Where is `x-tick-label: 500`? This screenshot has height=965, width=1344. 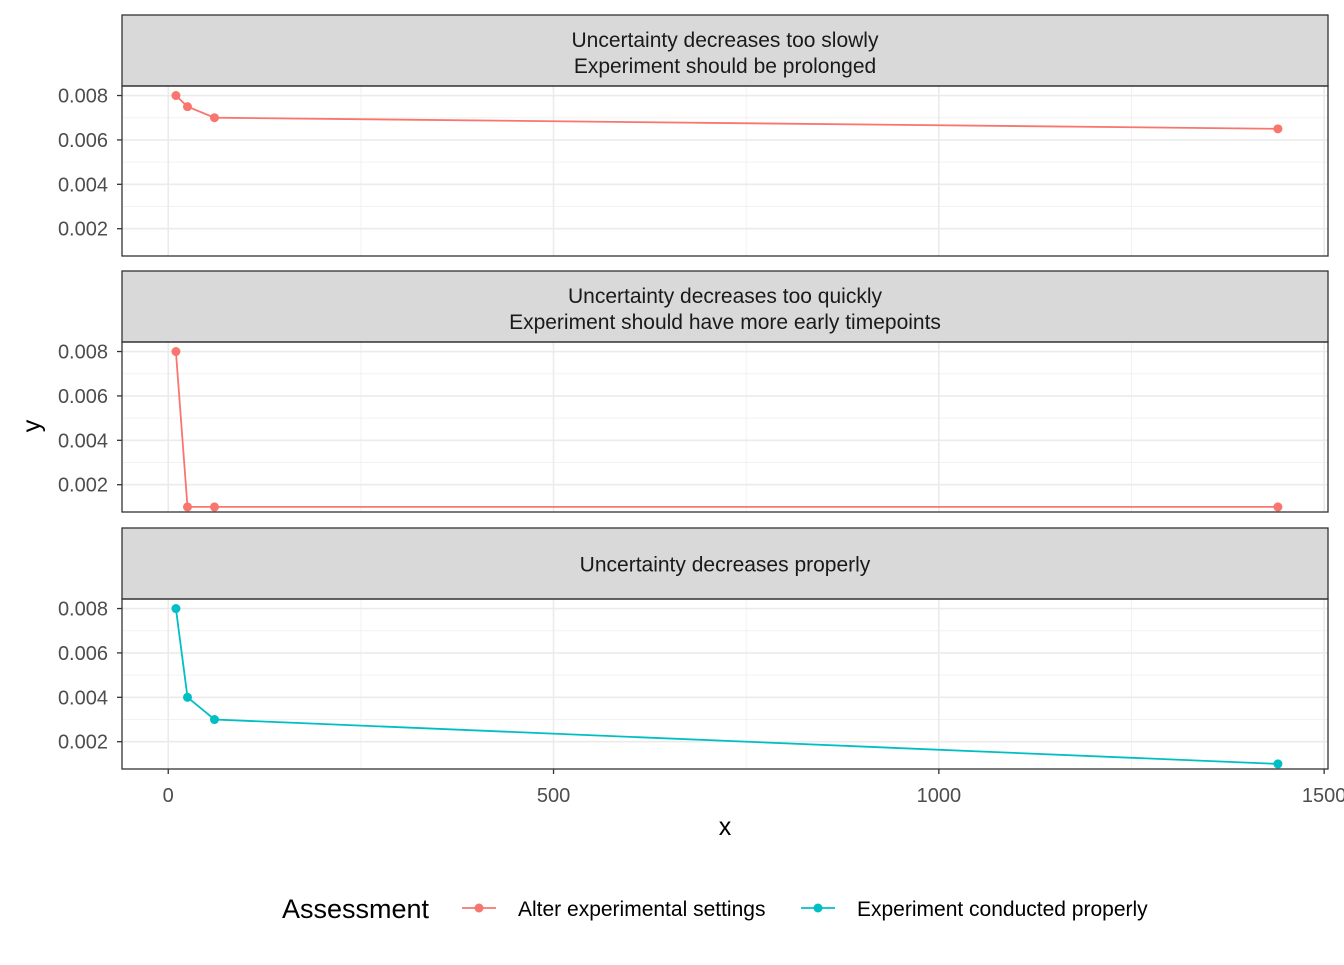
x-tick-label: 500 is located at coordinates (553, 796).